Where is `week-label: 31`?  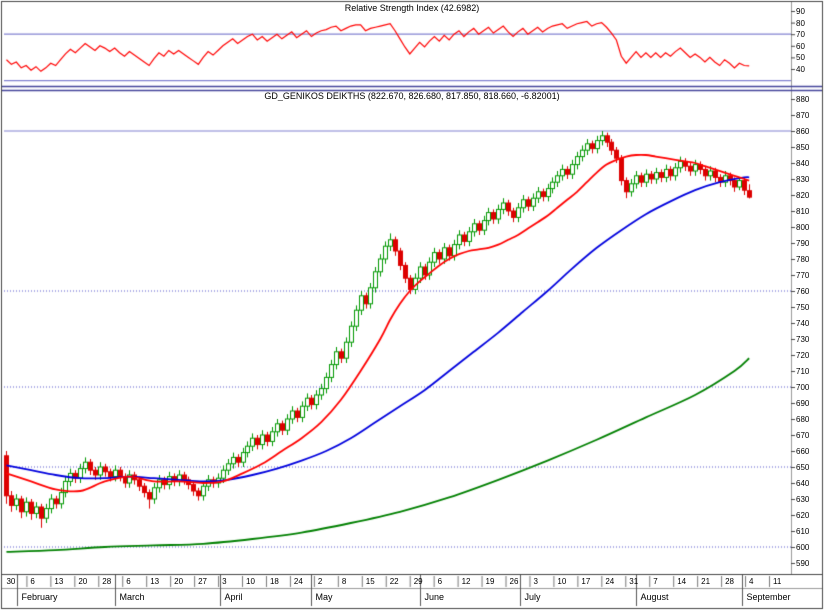
week-label: 31 is located at coordinates (634, 581).